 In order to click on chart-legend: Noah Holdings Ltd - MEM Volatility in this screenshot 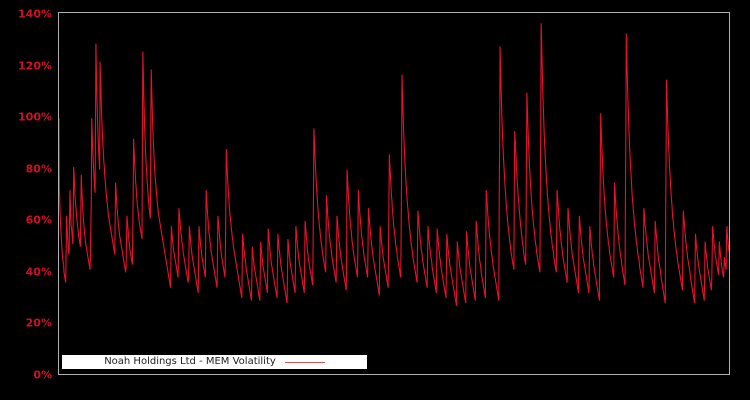, I will do `click(214, 362)`.